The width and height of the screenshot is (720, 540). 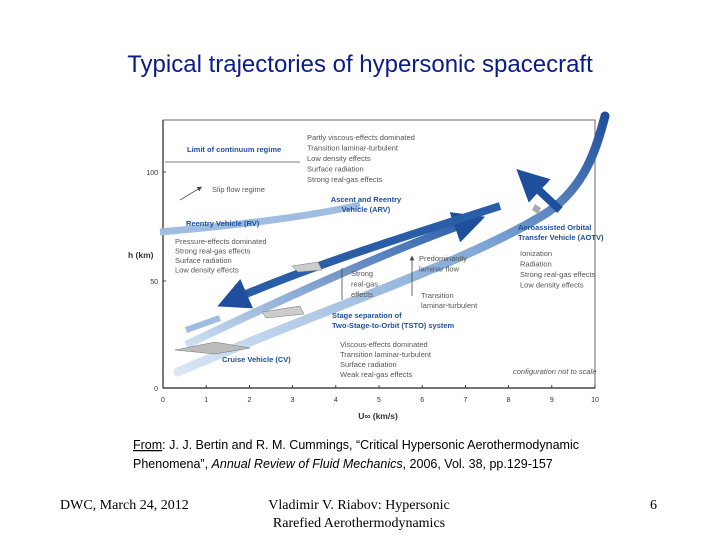 What do you see at coordinates (422, 400) in the screenshot?
I see `x-tick-label: 6` at bounding box center [422, 400].